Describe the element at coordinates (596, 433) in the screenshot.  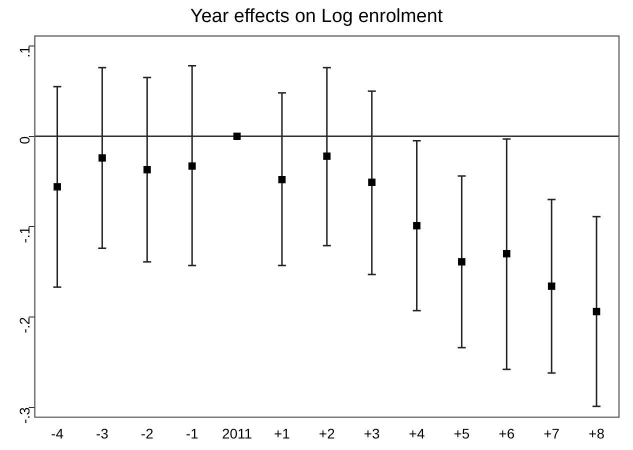
I see `x-tick-label: +8` at that location.